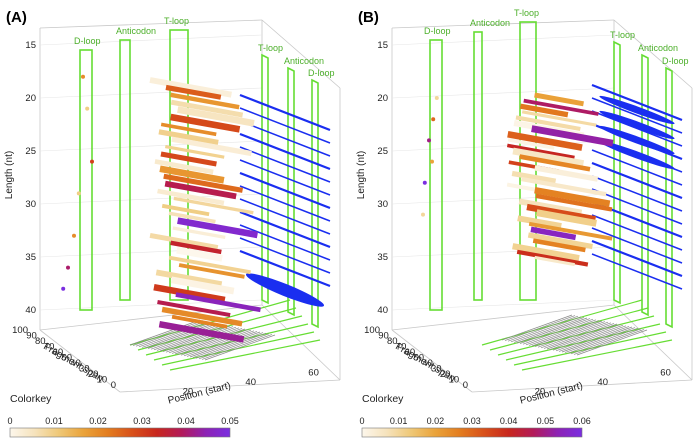 This screenshot has width=700, height=440. What do you see at coordinates (665, 373) in the screenshot?
I see `x-tick-label: 60` at bounding box center [665, 373].